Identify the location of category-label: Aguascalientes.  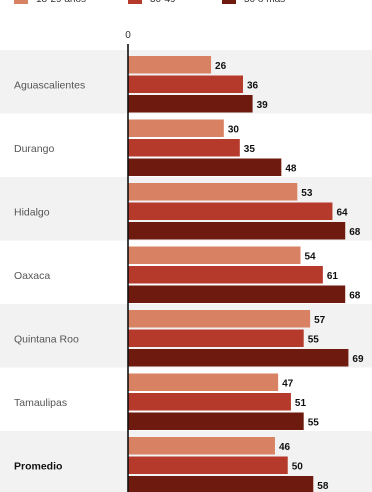
(49, 85).